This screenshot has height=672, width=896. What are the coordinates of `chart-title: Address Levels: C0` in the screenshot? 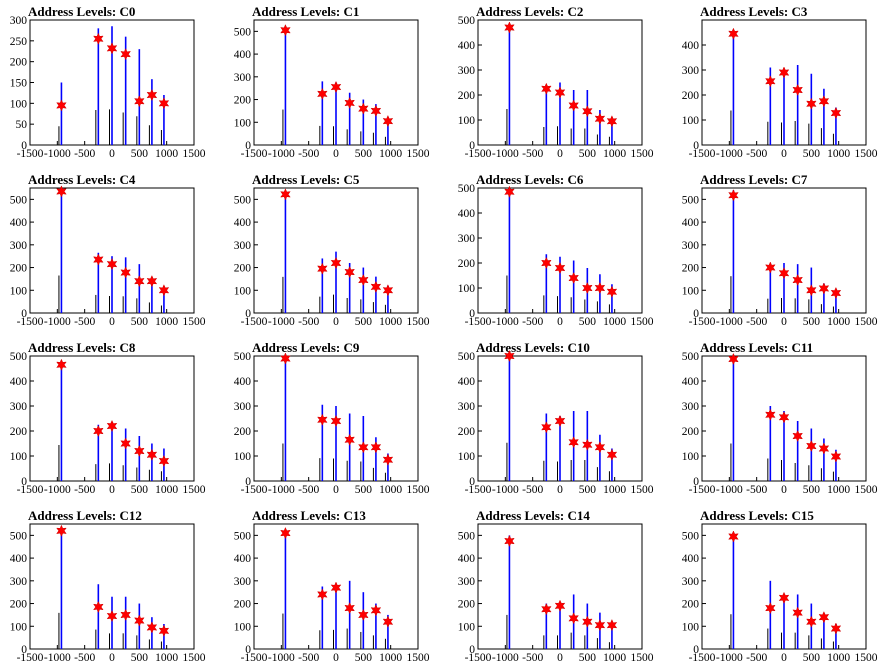 It's located at (81, 11).